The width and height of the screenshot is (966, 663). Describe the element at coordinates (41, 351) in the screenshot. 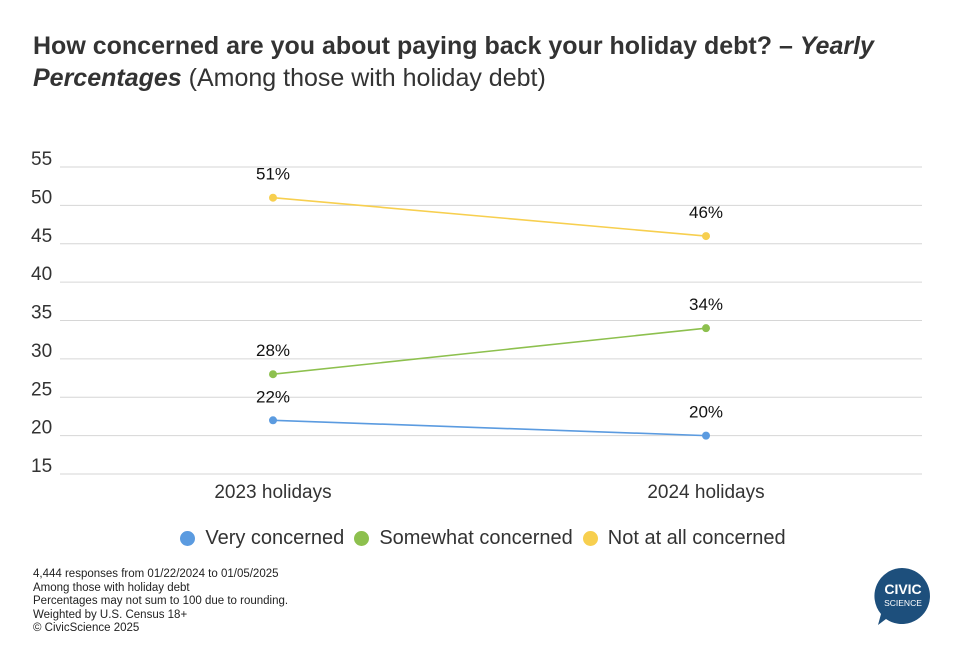

I see `y-tick-label: 30` at that location.